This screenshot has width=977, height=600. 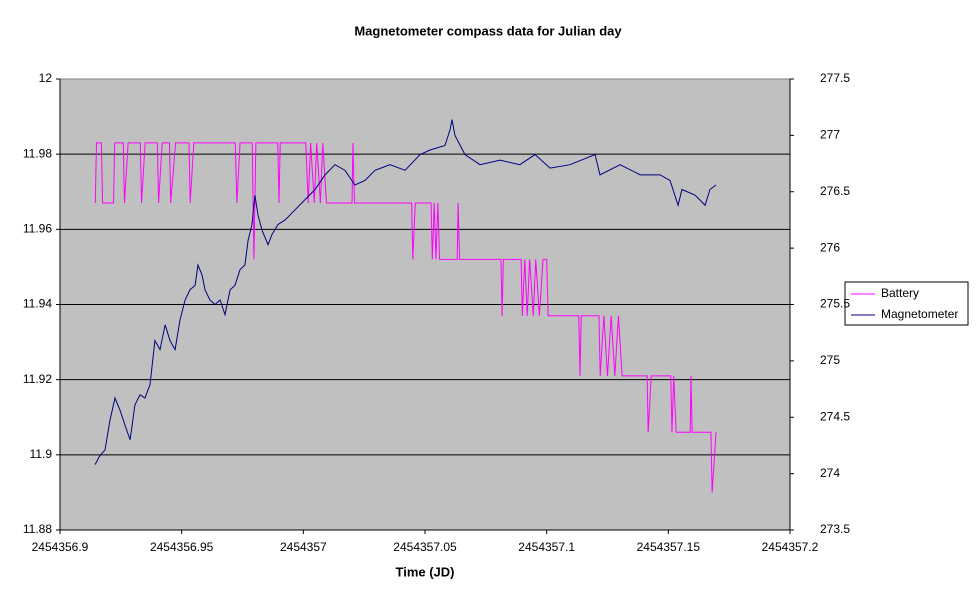 I want to click on y2-tick-label: 274.5, so click(x=835, y=416).